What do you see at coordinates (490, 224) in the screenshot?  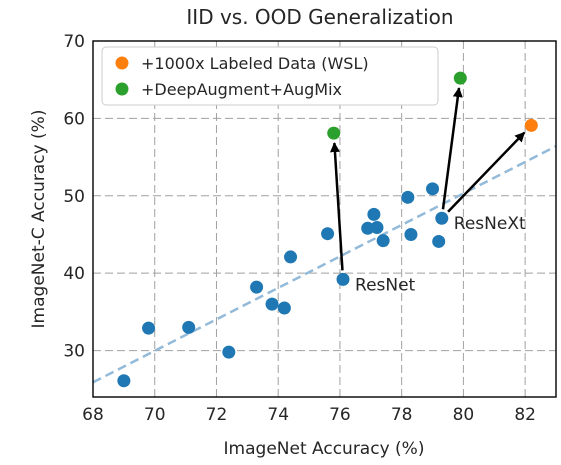 I see `annotation-label: ResNeXt` at bounding box center [490, 224].